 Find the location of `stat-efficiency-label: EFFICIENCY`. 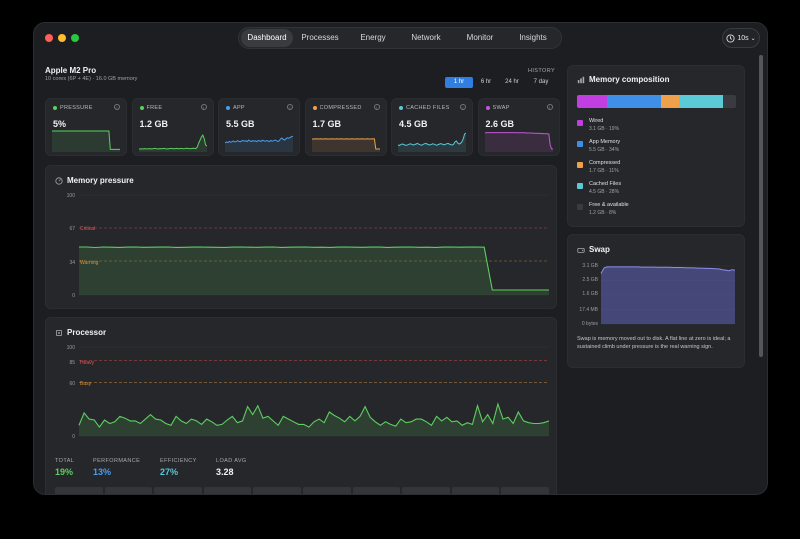

stat-efficiency-label: EFFICIENCY is located at coordinates (178, 461).